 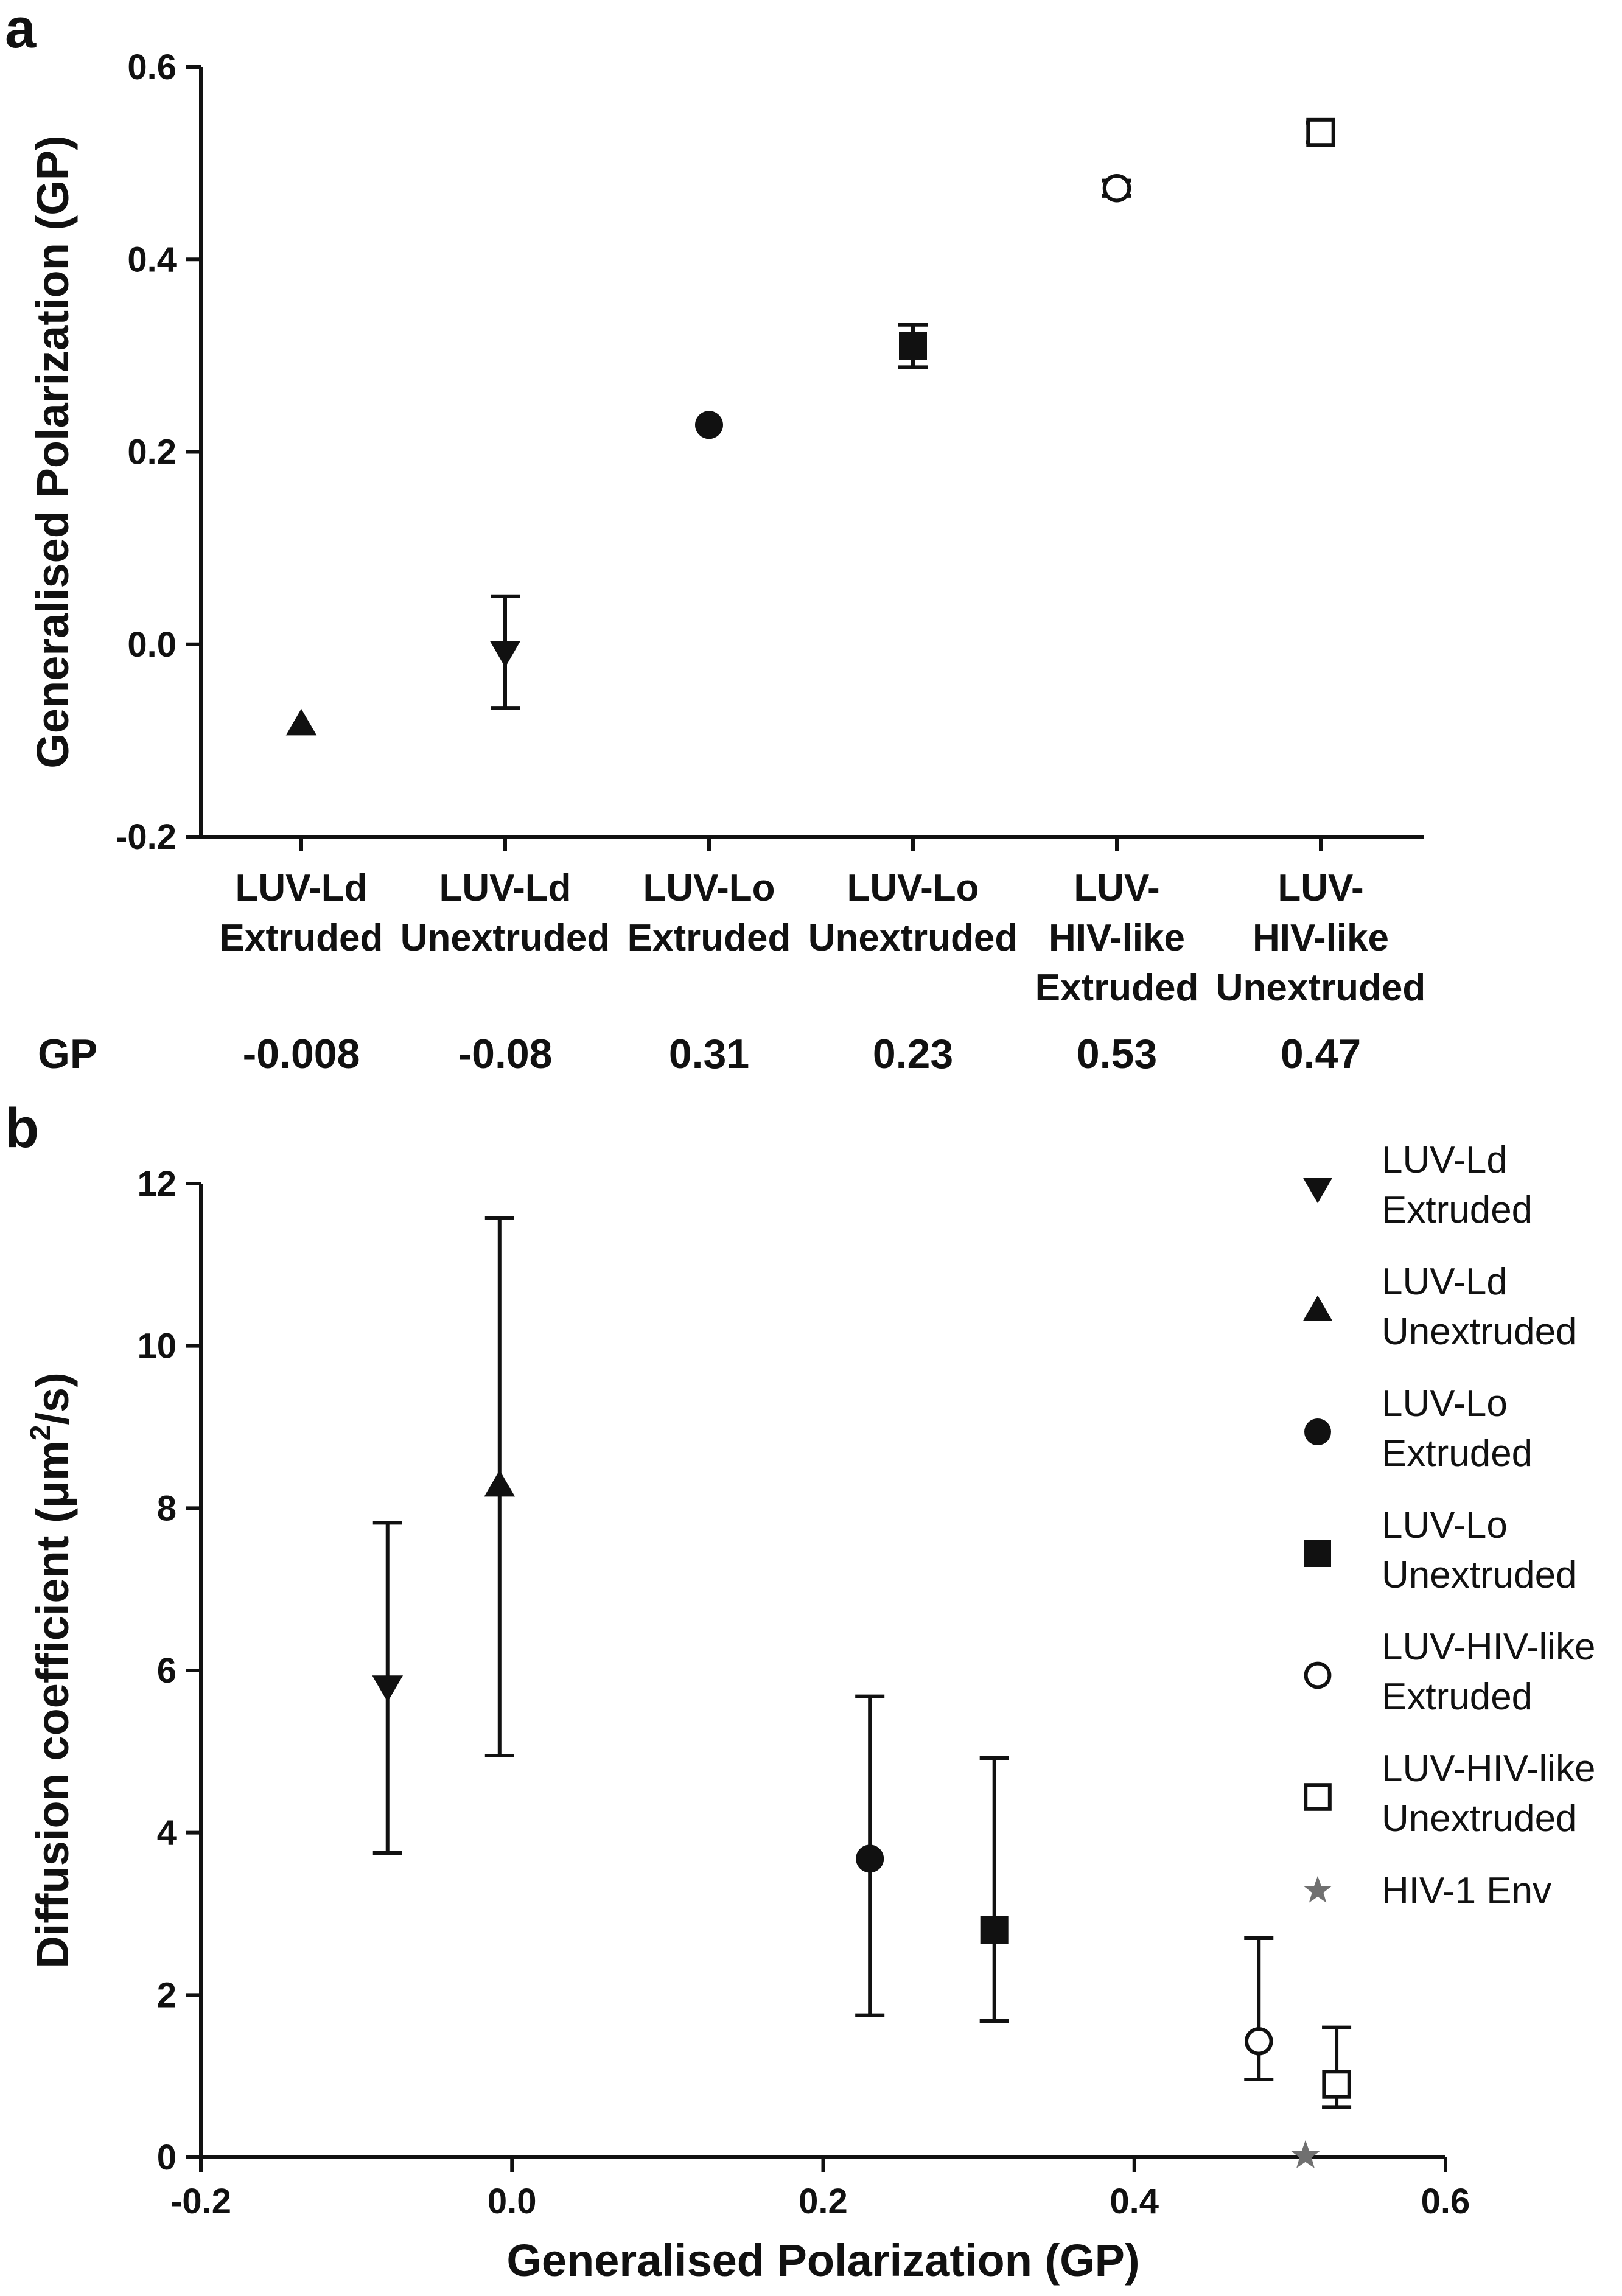 What do you see at coordinates (167, 1508) in the screenshot?
I see `b-y-tick-label: 8` at bounding box center [167, 1508].